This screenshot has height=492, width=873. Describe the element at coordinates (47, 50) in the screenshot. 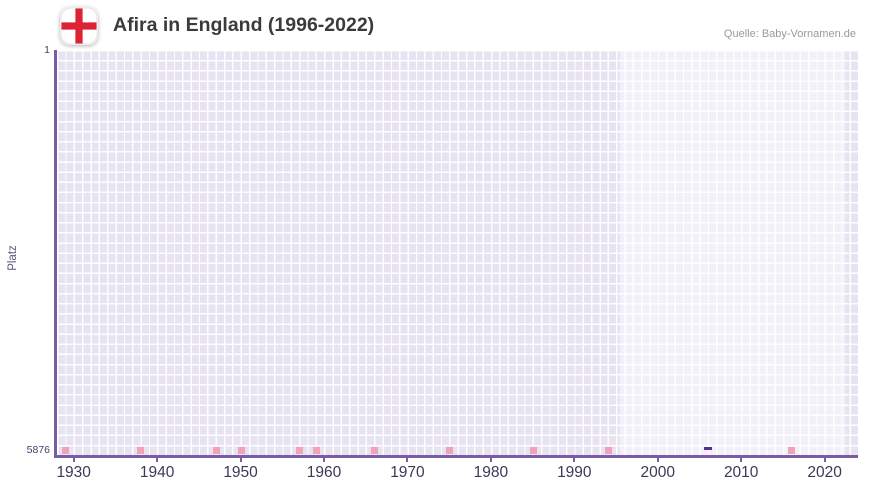

I see `y-tick-top: 1` at that location.